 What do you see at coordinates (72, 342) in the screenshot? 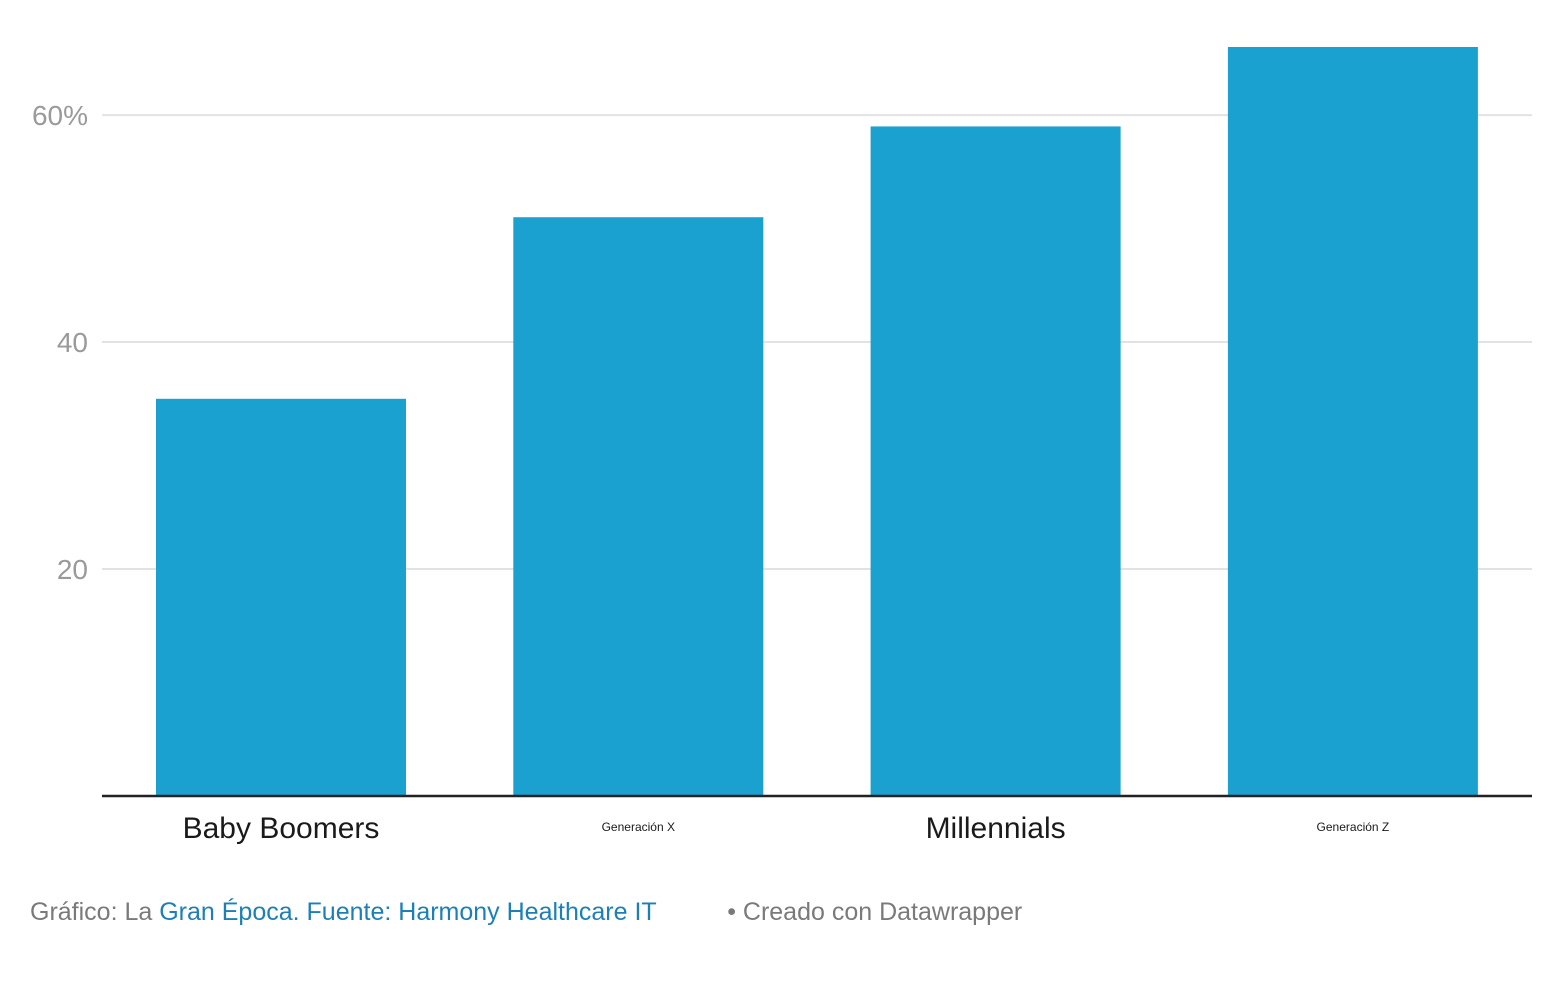
I see `y-tick-label: 40` at bounding box center [72, 342].